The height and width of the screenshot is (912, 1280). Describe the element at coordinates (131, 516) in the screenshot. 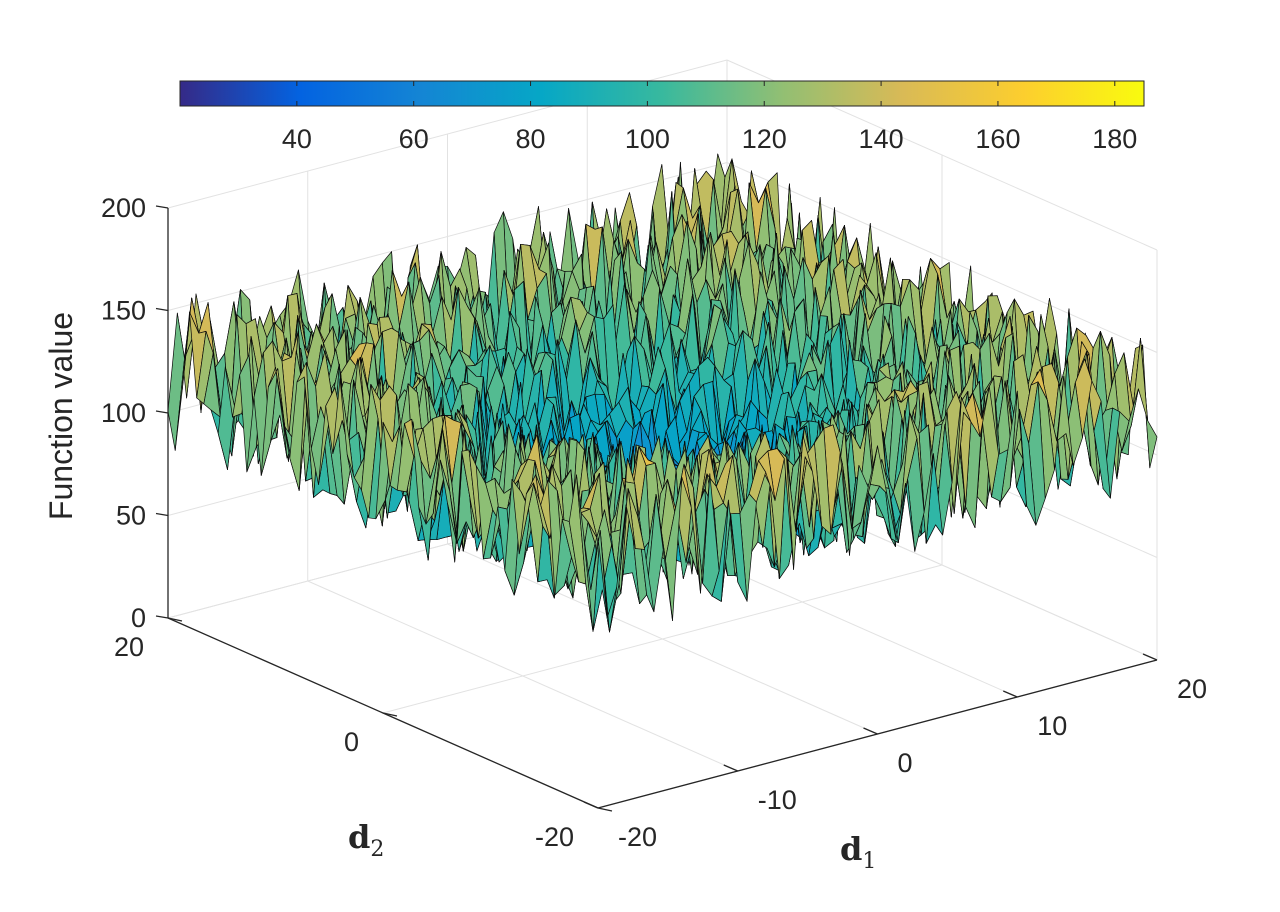

I see `z-tick-label: 50` at that location.